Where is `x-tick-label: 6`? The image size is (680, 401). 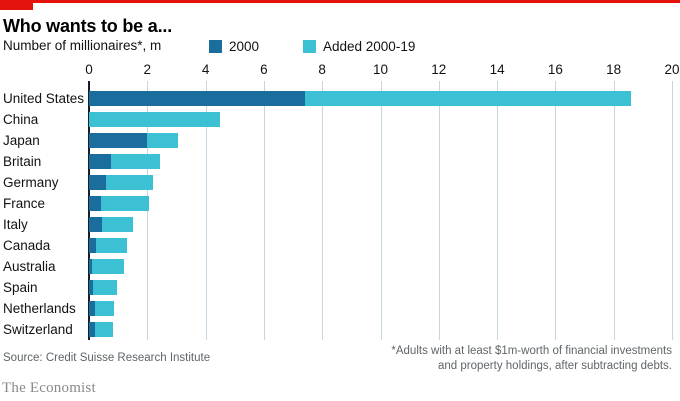
x-tick-label: 6 is located at coordinates (264, 69).